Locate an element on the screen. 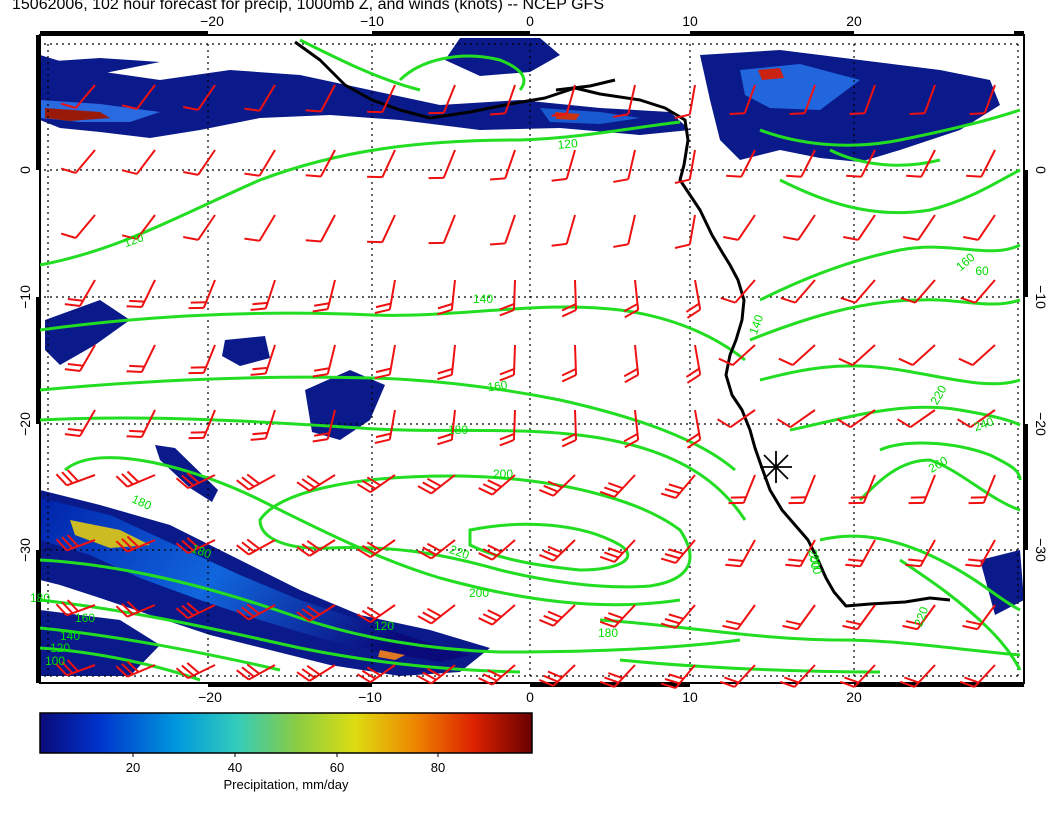 The height and width of the screenshot is (816, 1056). contour-label: 120 is located at coordinates (60, 648).